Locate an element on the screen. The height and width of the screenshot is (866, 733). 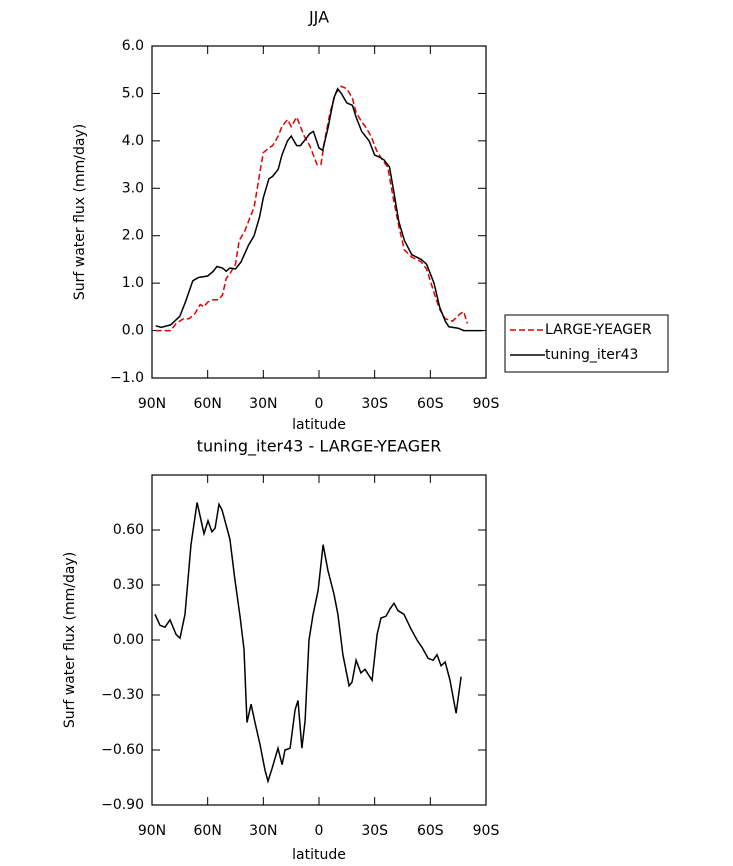
y-tick-label: 0.0 is located at coordinates (133, 331).